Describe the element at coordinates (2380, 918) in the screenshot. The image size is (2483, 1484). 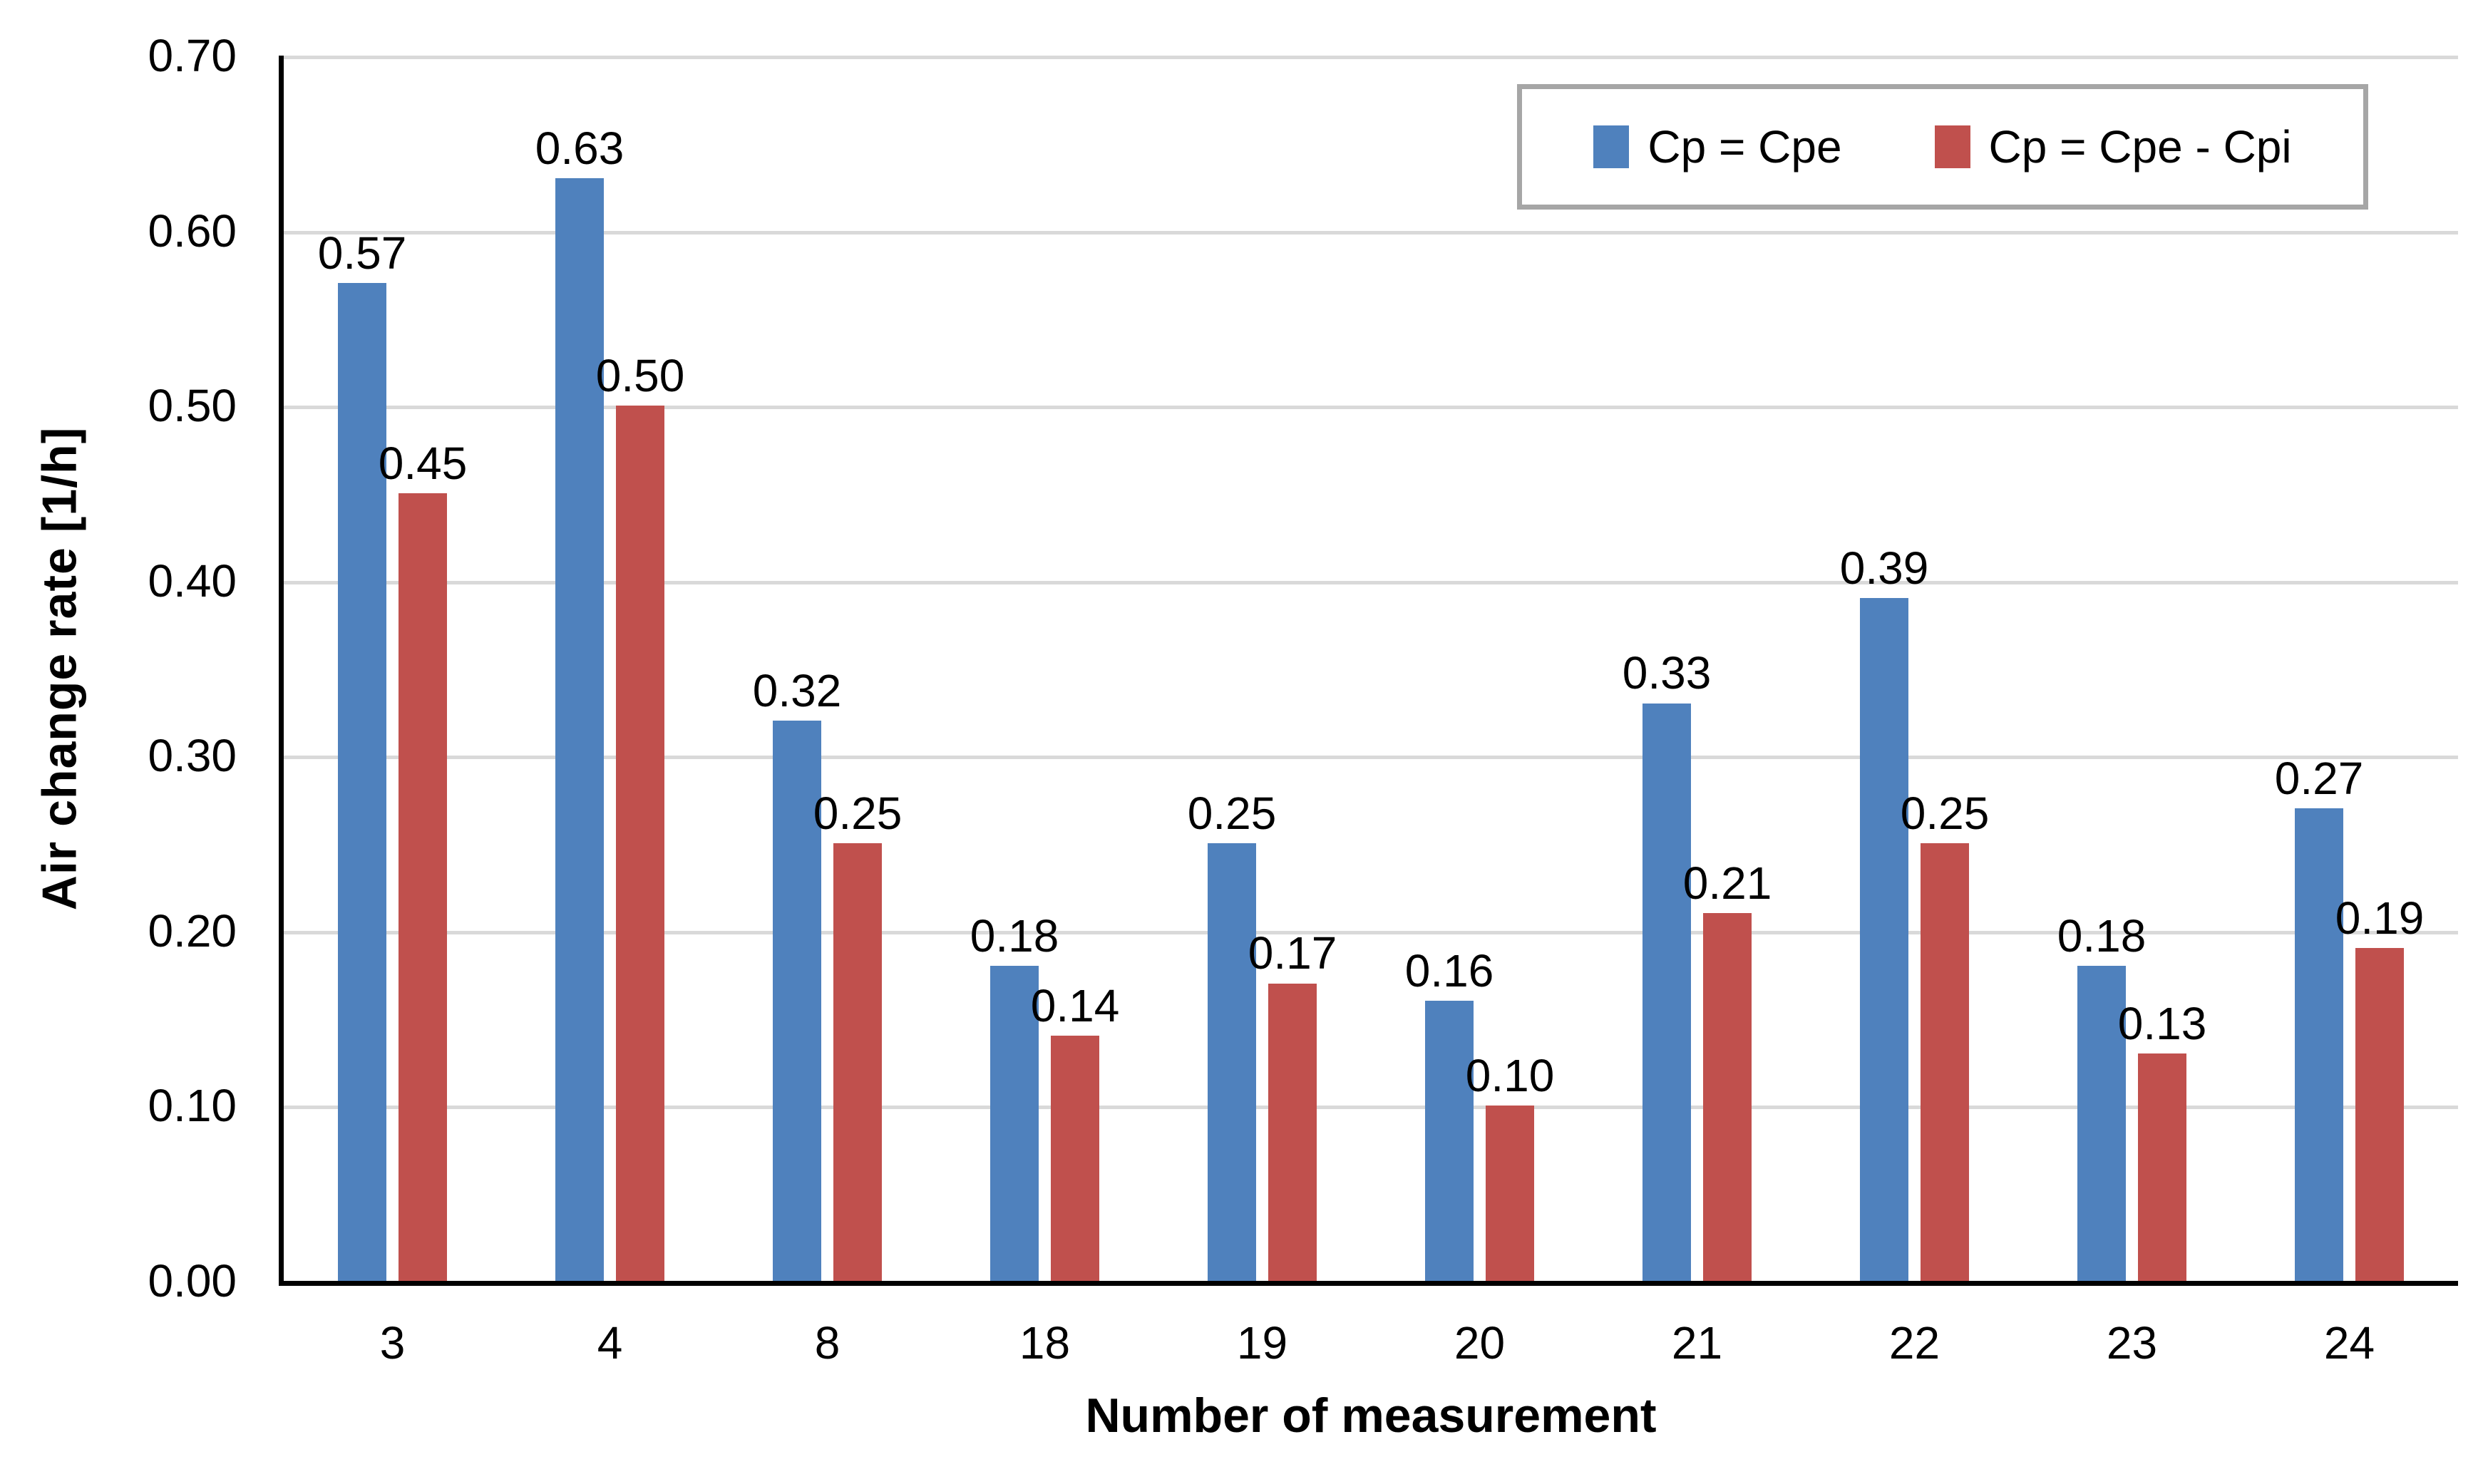
I see `bar-data-label: 0.19` at that location.